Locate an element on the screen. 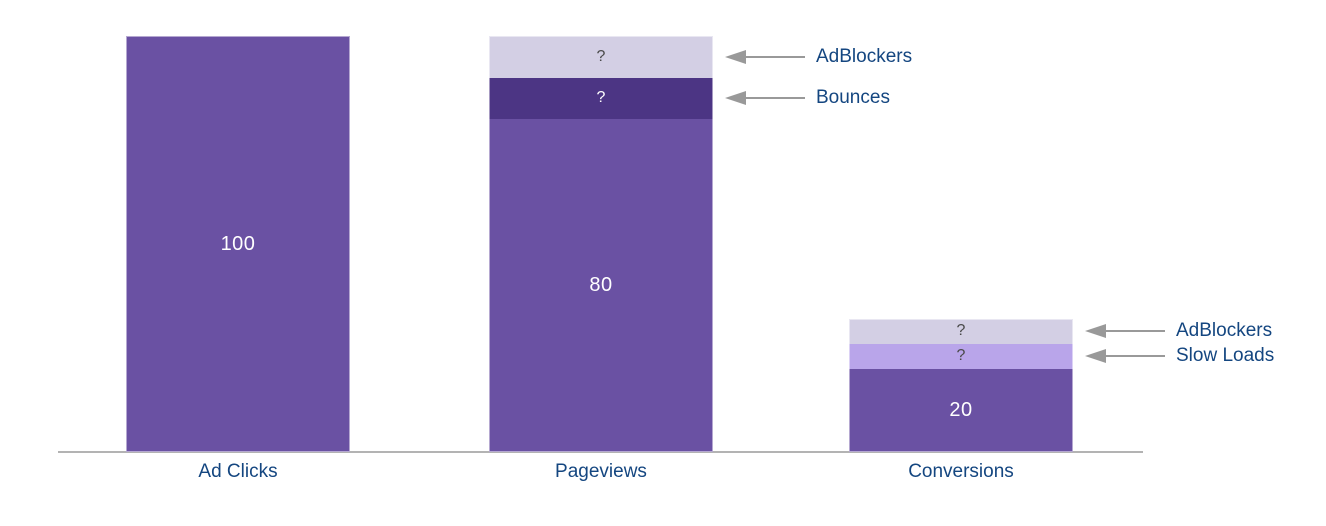  category-label-ad-clicks: Ad Clicks is located at coordinates (238, 471).